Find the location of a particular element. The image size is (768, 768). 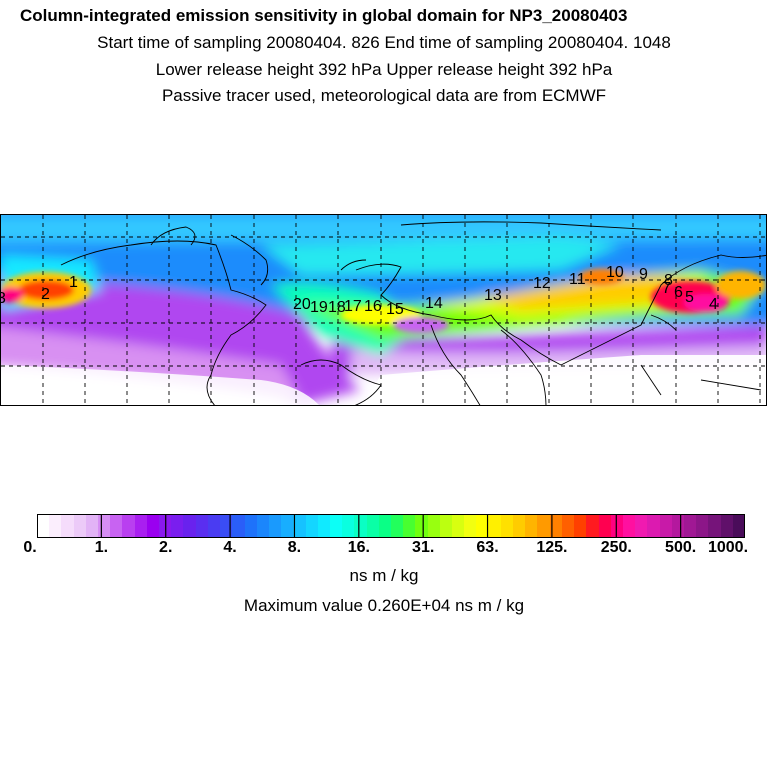

colorbar-tick-label: 1000. is located at coordinates (728, 547).